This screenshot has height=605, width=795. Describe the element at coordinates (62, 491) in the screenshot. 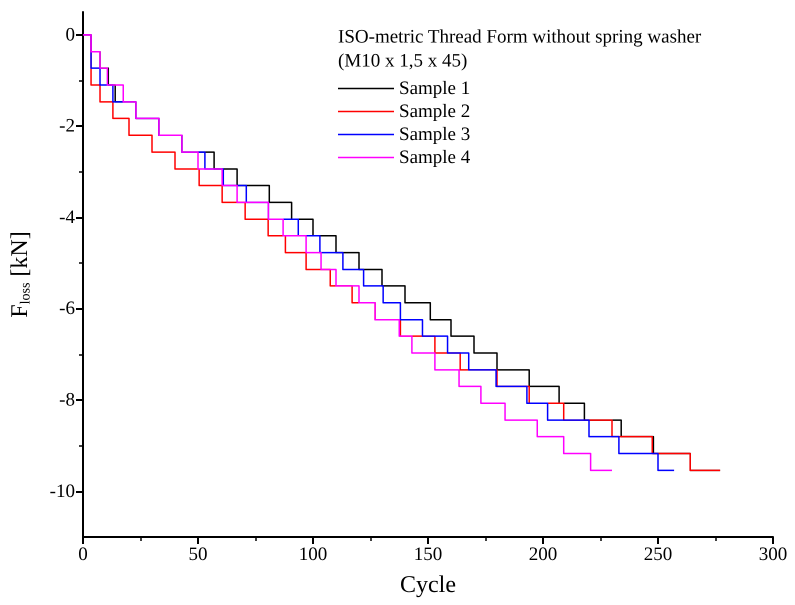

I see `y-tick-label: -10` at that location.